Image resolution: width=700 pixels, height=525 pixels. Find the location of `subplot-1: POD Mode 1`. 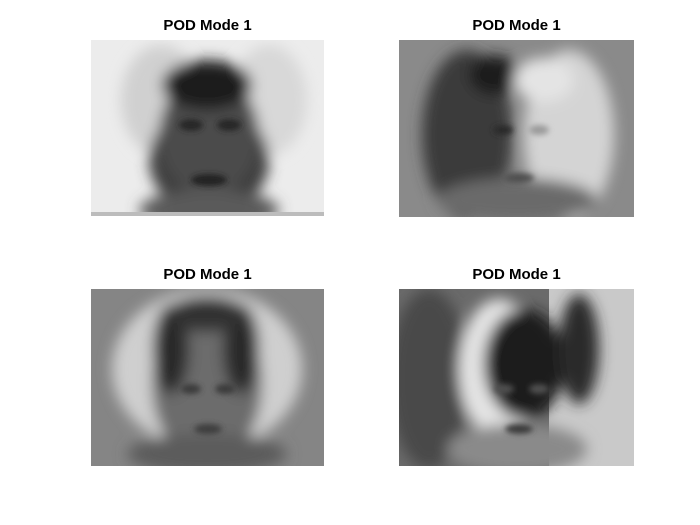

subplot-1: POD Mode 1 is located at coordinates (207, 116).